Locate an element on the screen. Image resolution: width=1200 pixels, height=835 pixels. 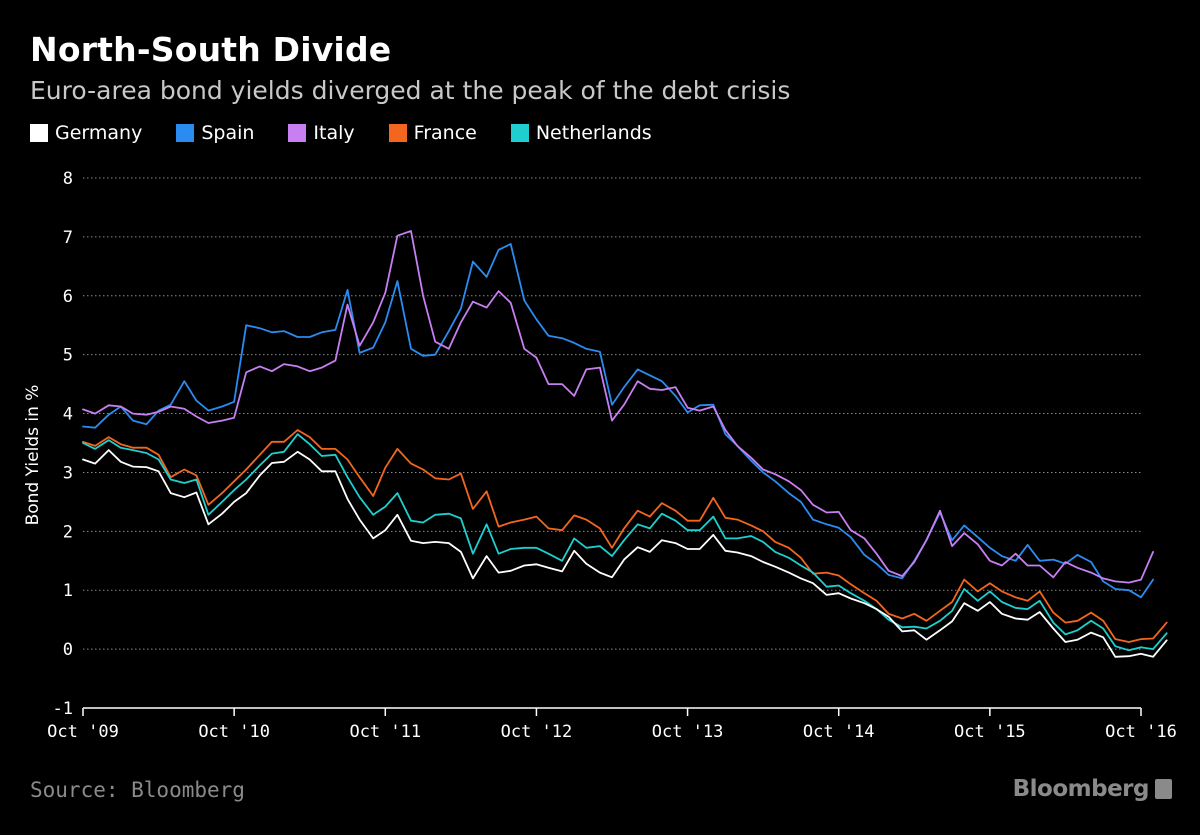
x-tick-label: Oct '15 is located at coordinates (990, 732).